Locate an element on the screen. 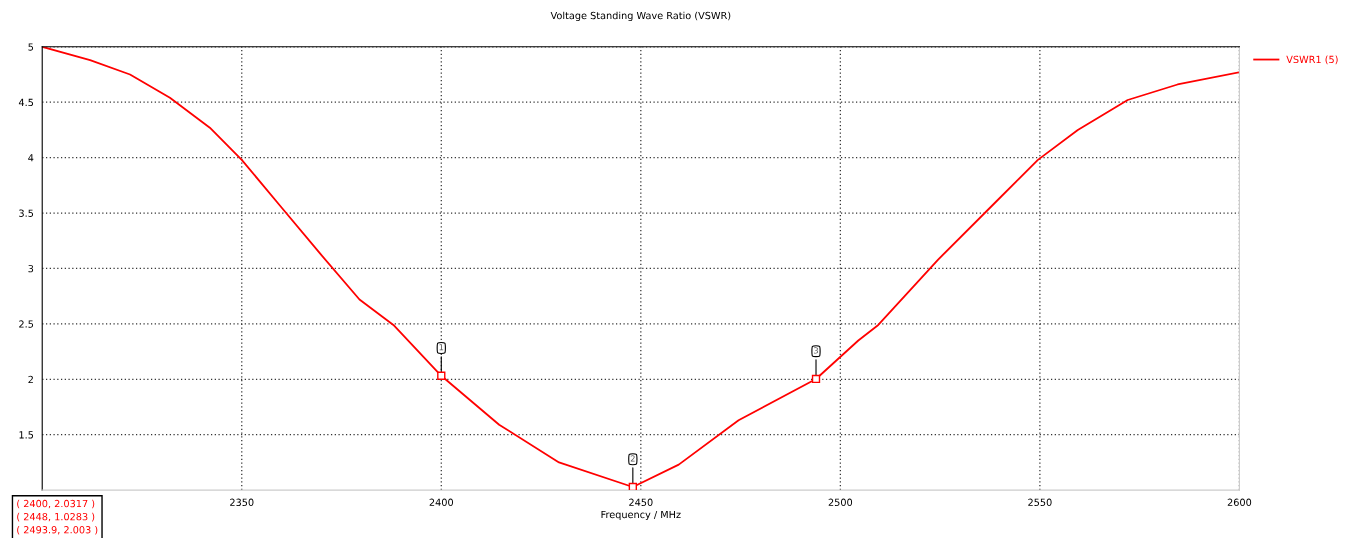  text: ( 2493.9, 2.003 ) is located at coordinates (57, 530).